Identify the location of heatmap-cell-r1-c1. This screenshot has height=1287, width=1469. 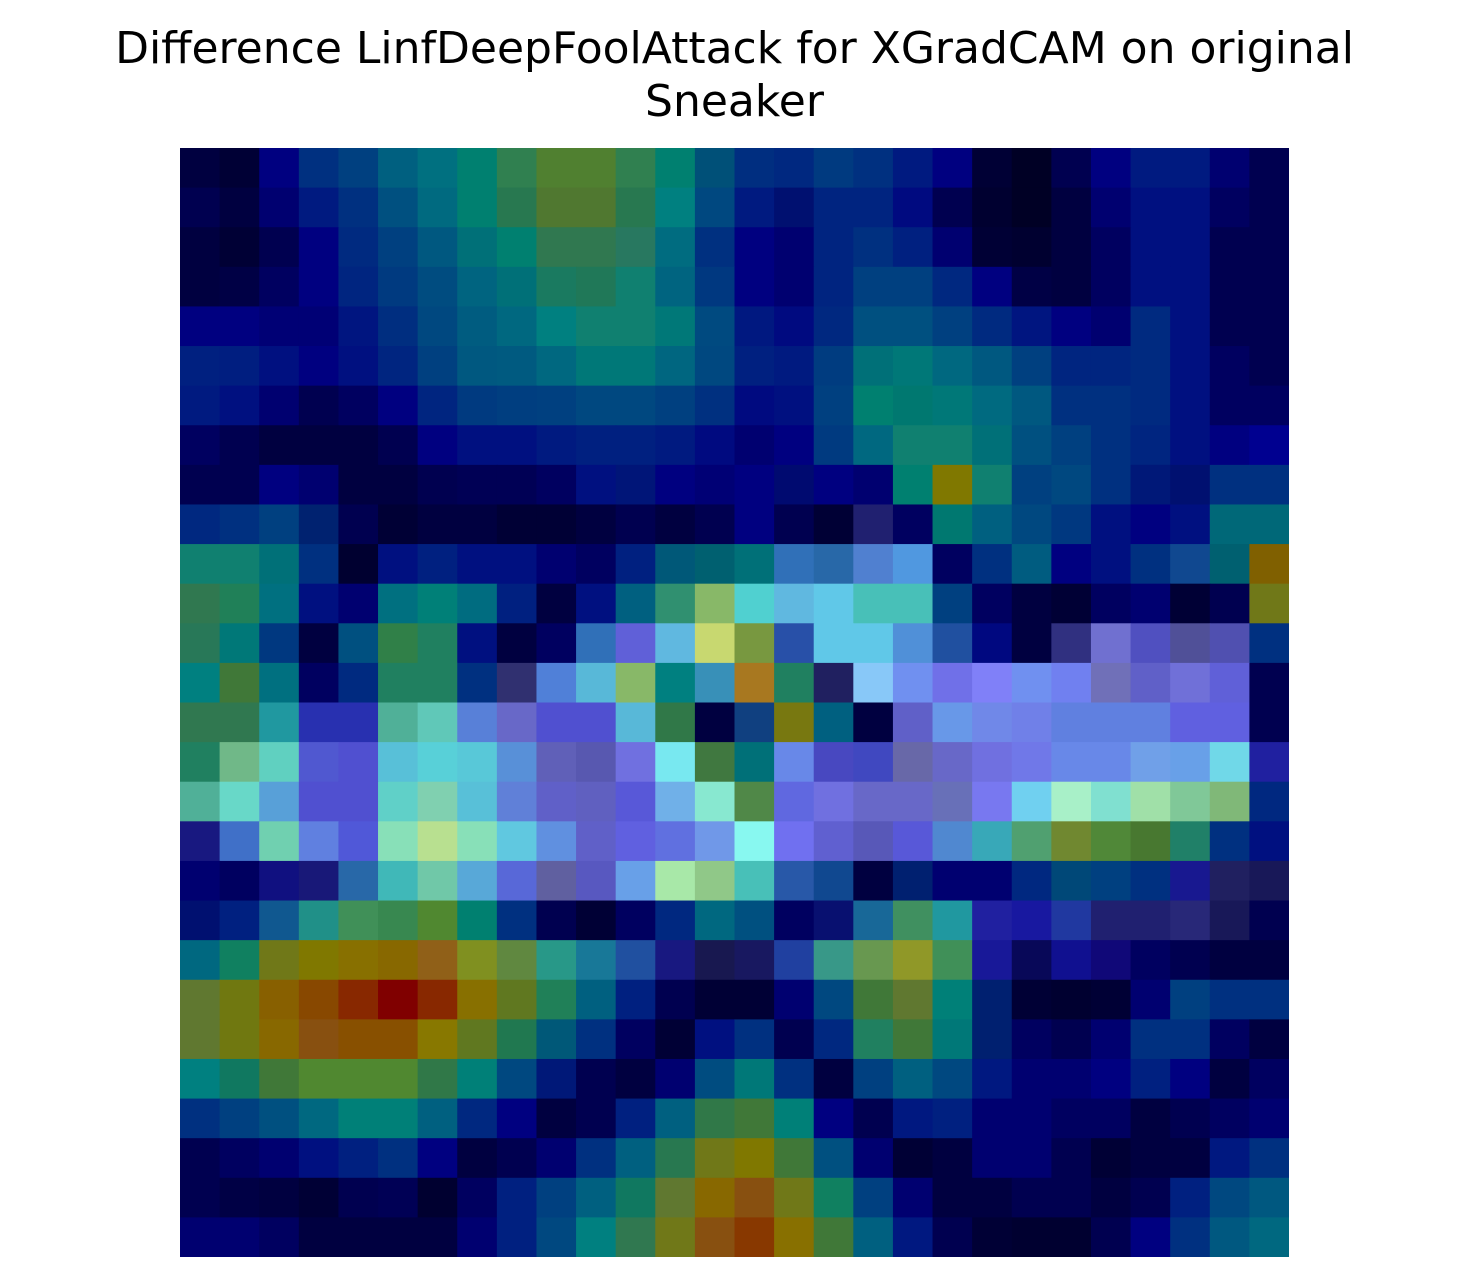
(239, 207).